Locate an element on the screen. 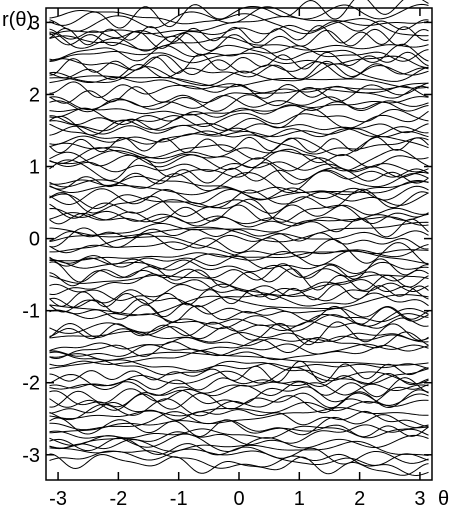 This screenshot has height=512, width=453. x-tick-label-4: 1 is located at coordinates (299, 499).